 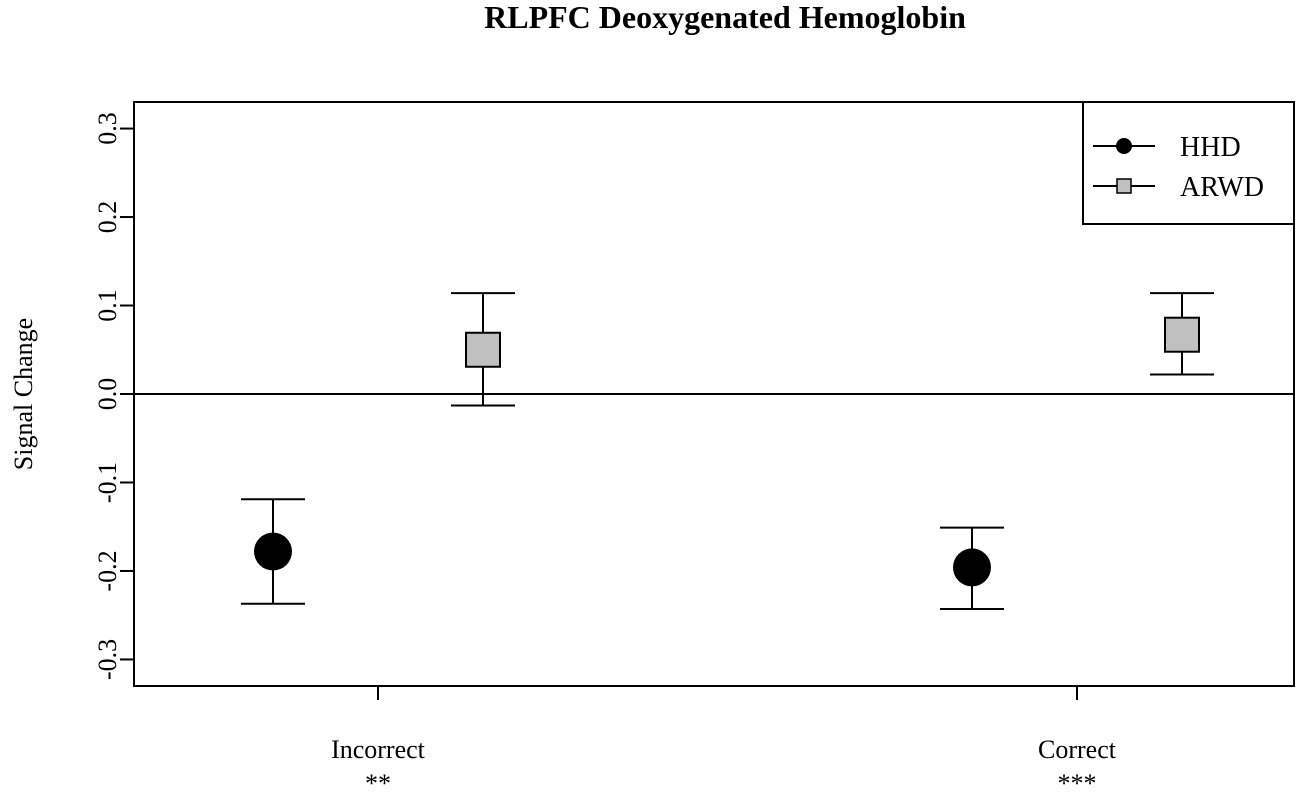 What do you see at coordinates (1210, 147) in the screenshot?
I see `legend-label-hhd: HHD` at bounding box center [1210, 147].